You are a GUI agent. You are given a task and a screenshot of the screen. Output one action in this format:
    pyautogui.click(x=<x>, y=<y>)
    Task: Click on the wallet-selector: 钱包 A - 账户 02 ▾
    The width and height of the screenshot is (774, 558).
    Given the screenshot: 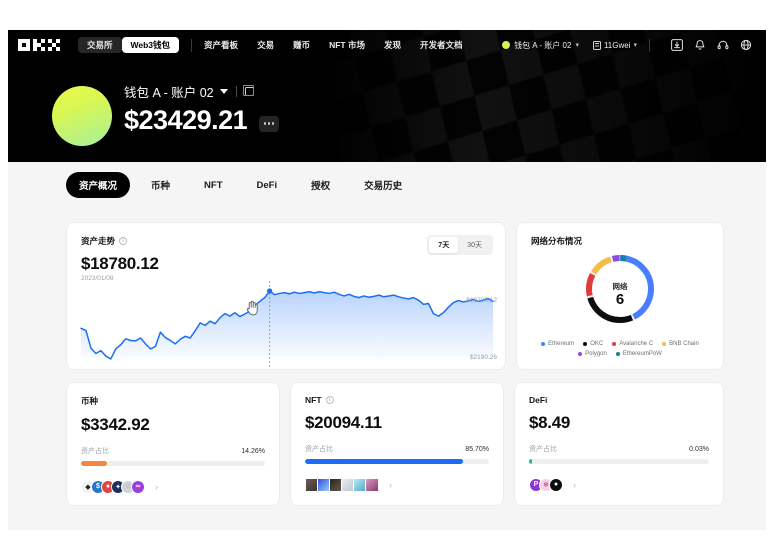 What is the action you would take?
    pyautogui.click(x=540, y=45)
    